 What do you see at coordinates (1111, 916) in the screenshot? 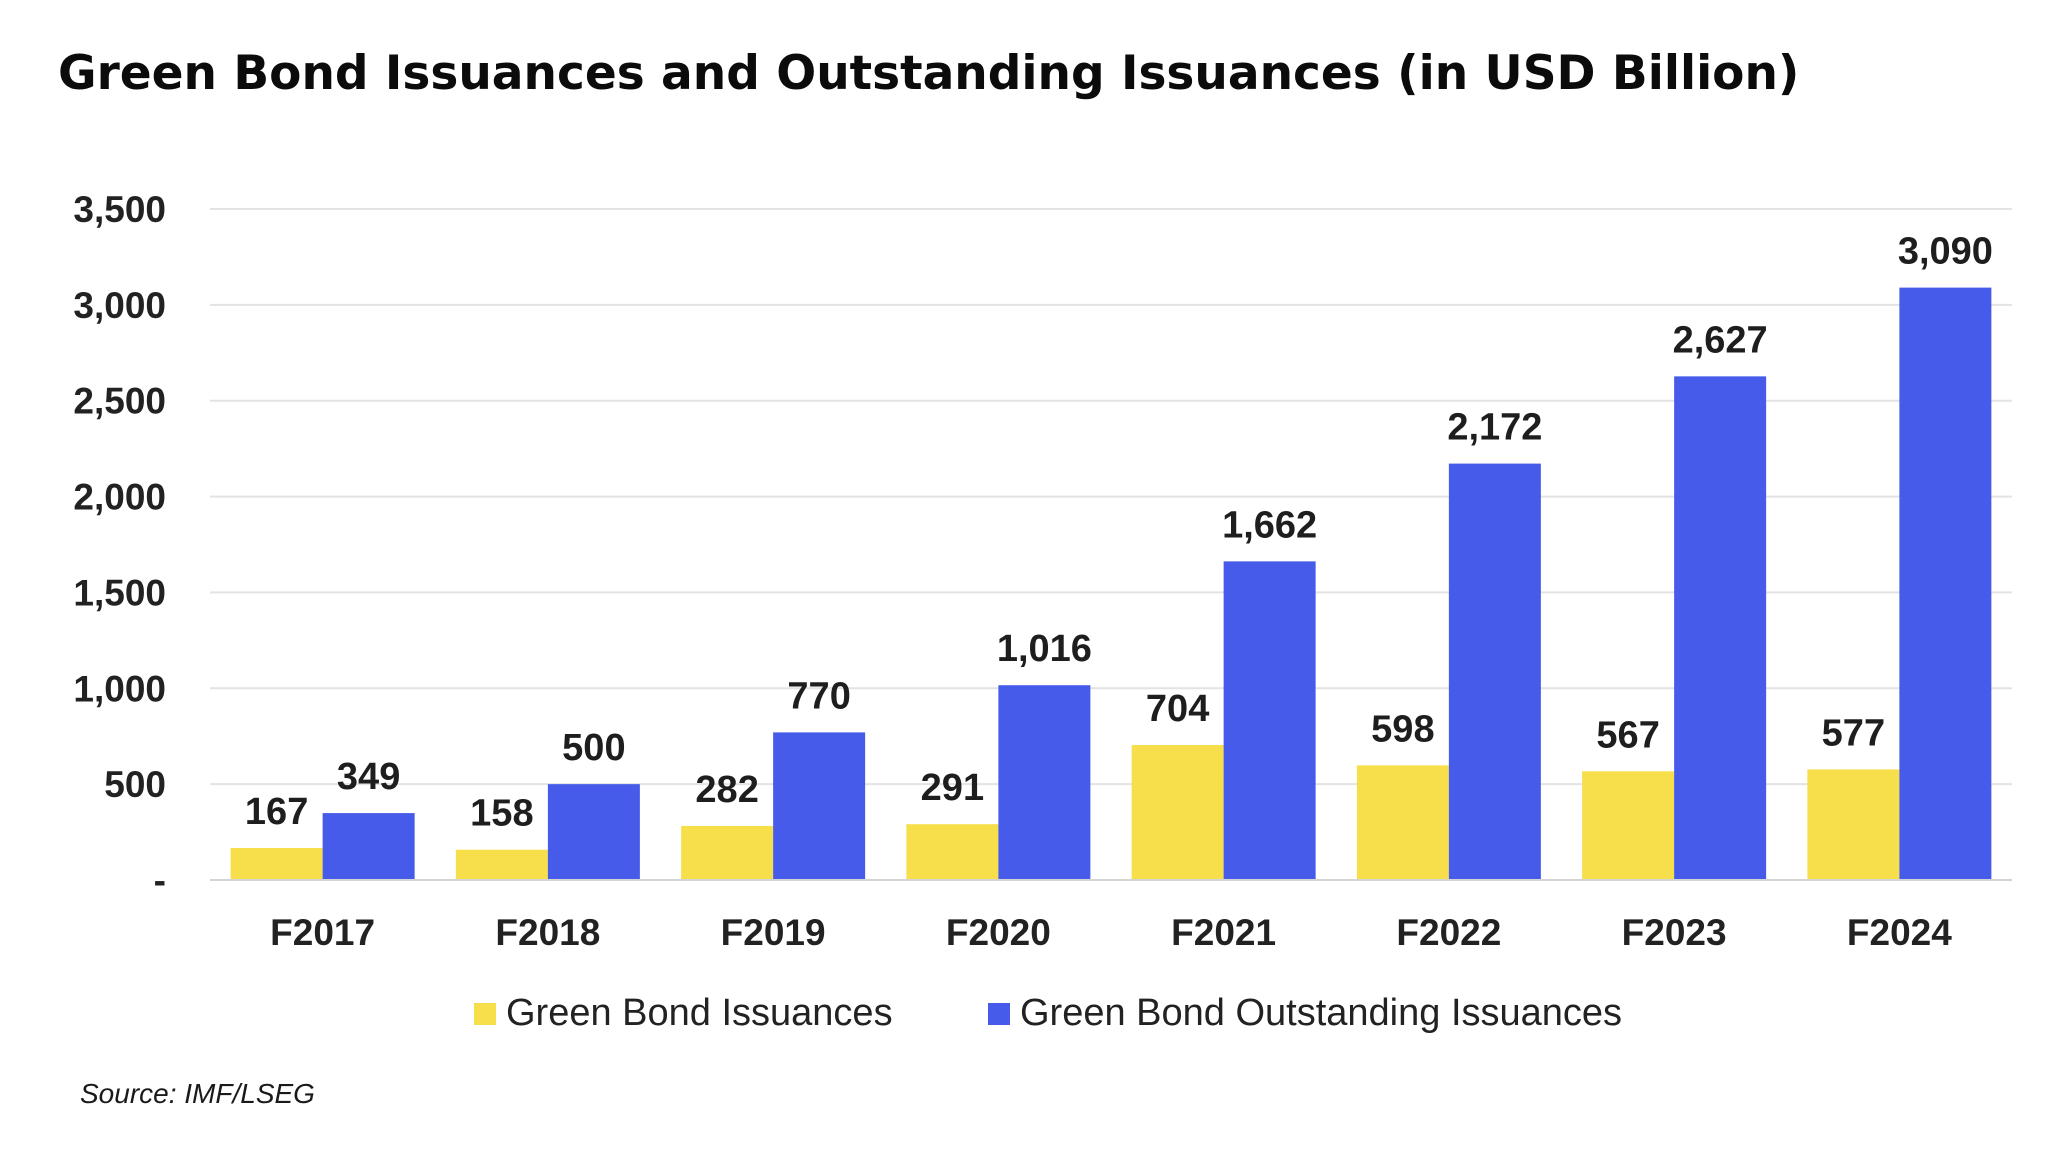
I see `x-axis: F2017 F2018 F2019 F2020 F2021 F2022 F2023 F2024` at bounding box center [1111, 916].